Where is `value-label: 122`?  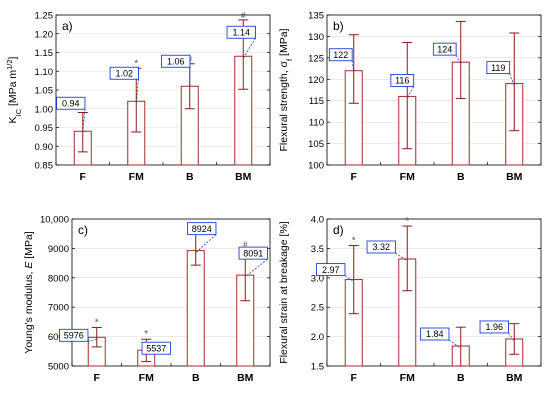
value-label: 122 is located at coordinates (340, 55).